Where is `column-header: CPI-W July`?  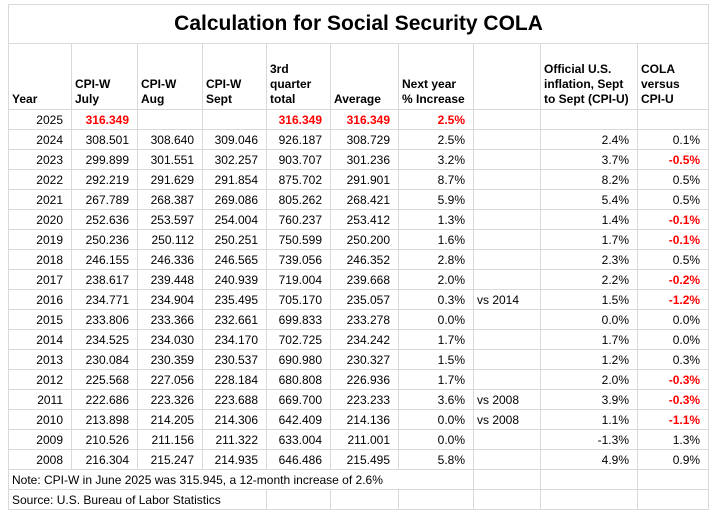
column-header: CPI-W July is located at coordinates (104, 76).